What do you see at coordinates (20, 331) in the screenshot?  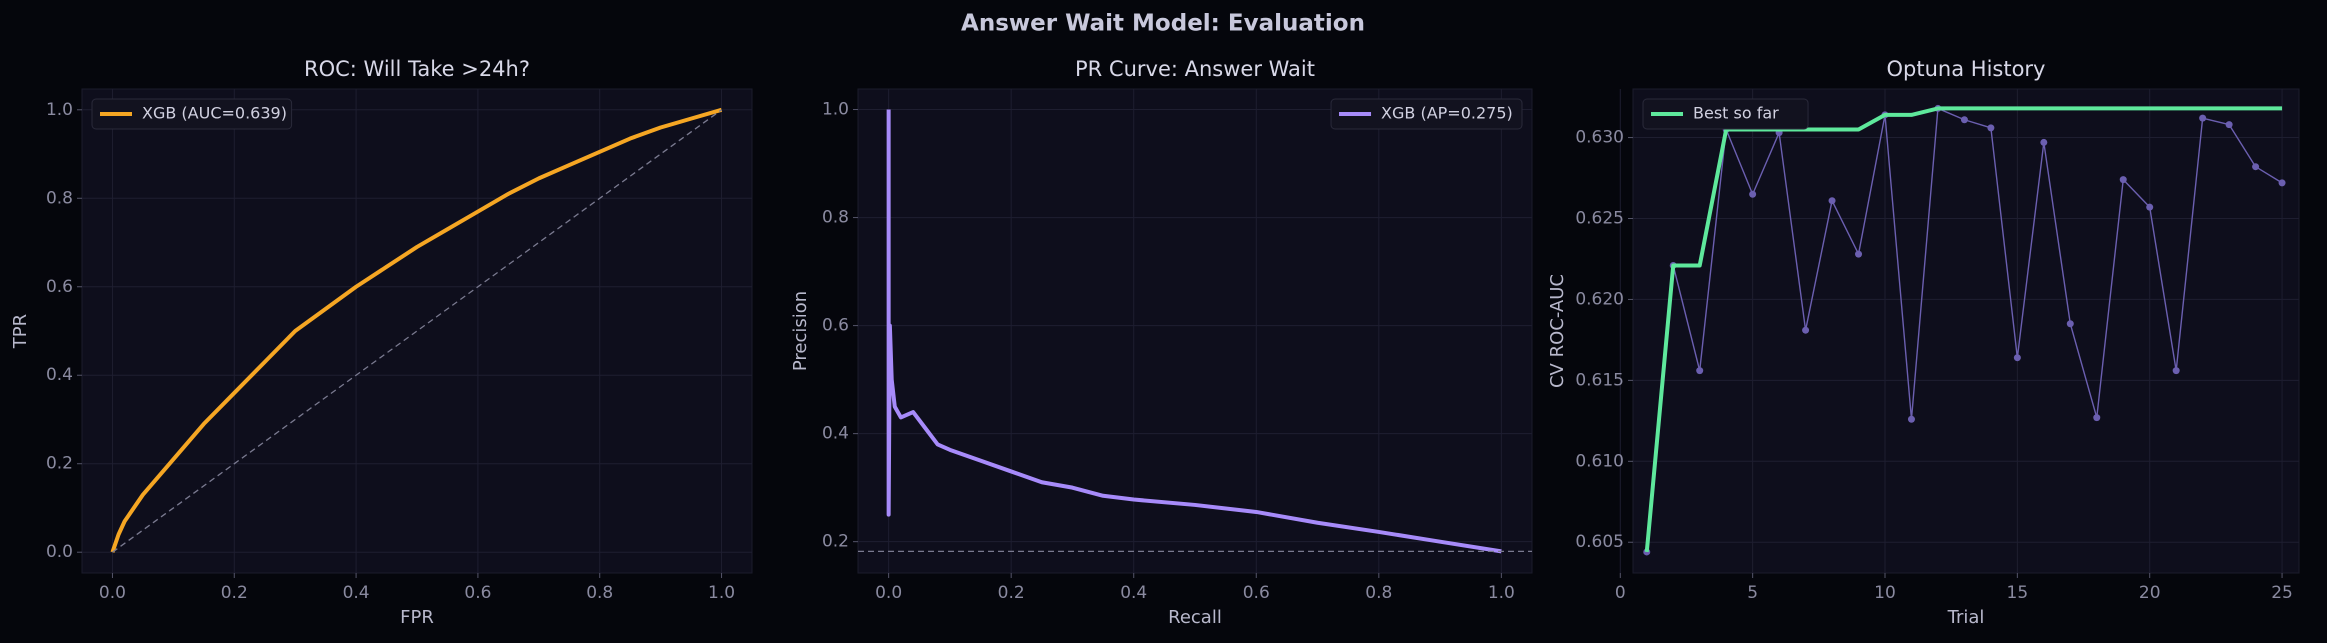 I see `y-axis-label: TPR` at bounding box center [20, 331].